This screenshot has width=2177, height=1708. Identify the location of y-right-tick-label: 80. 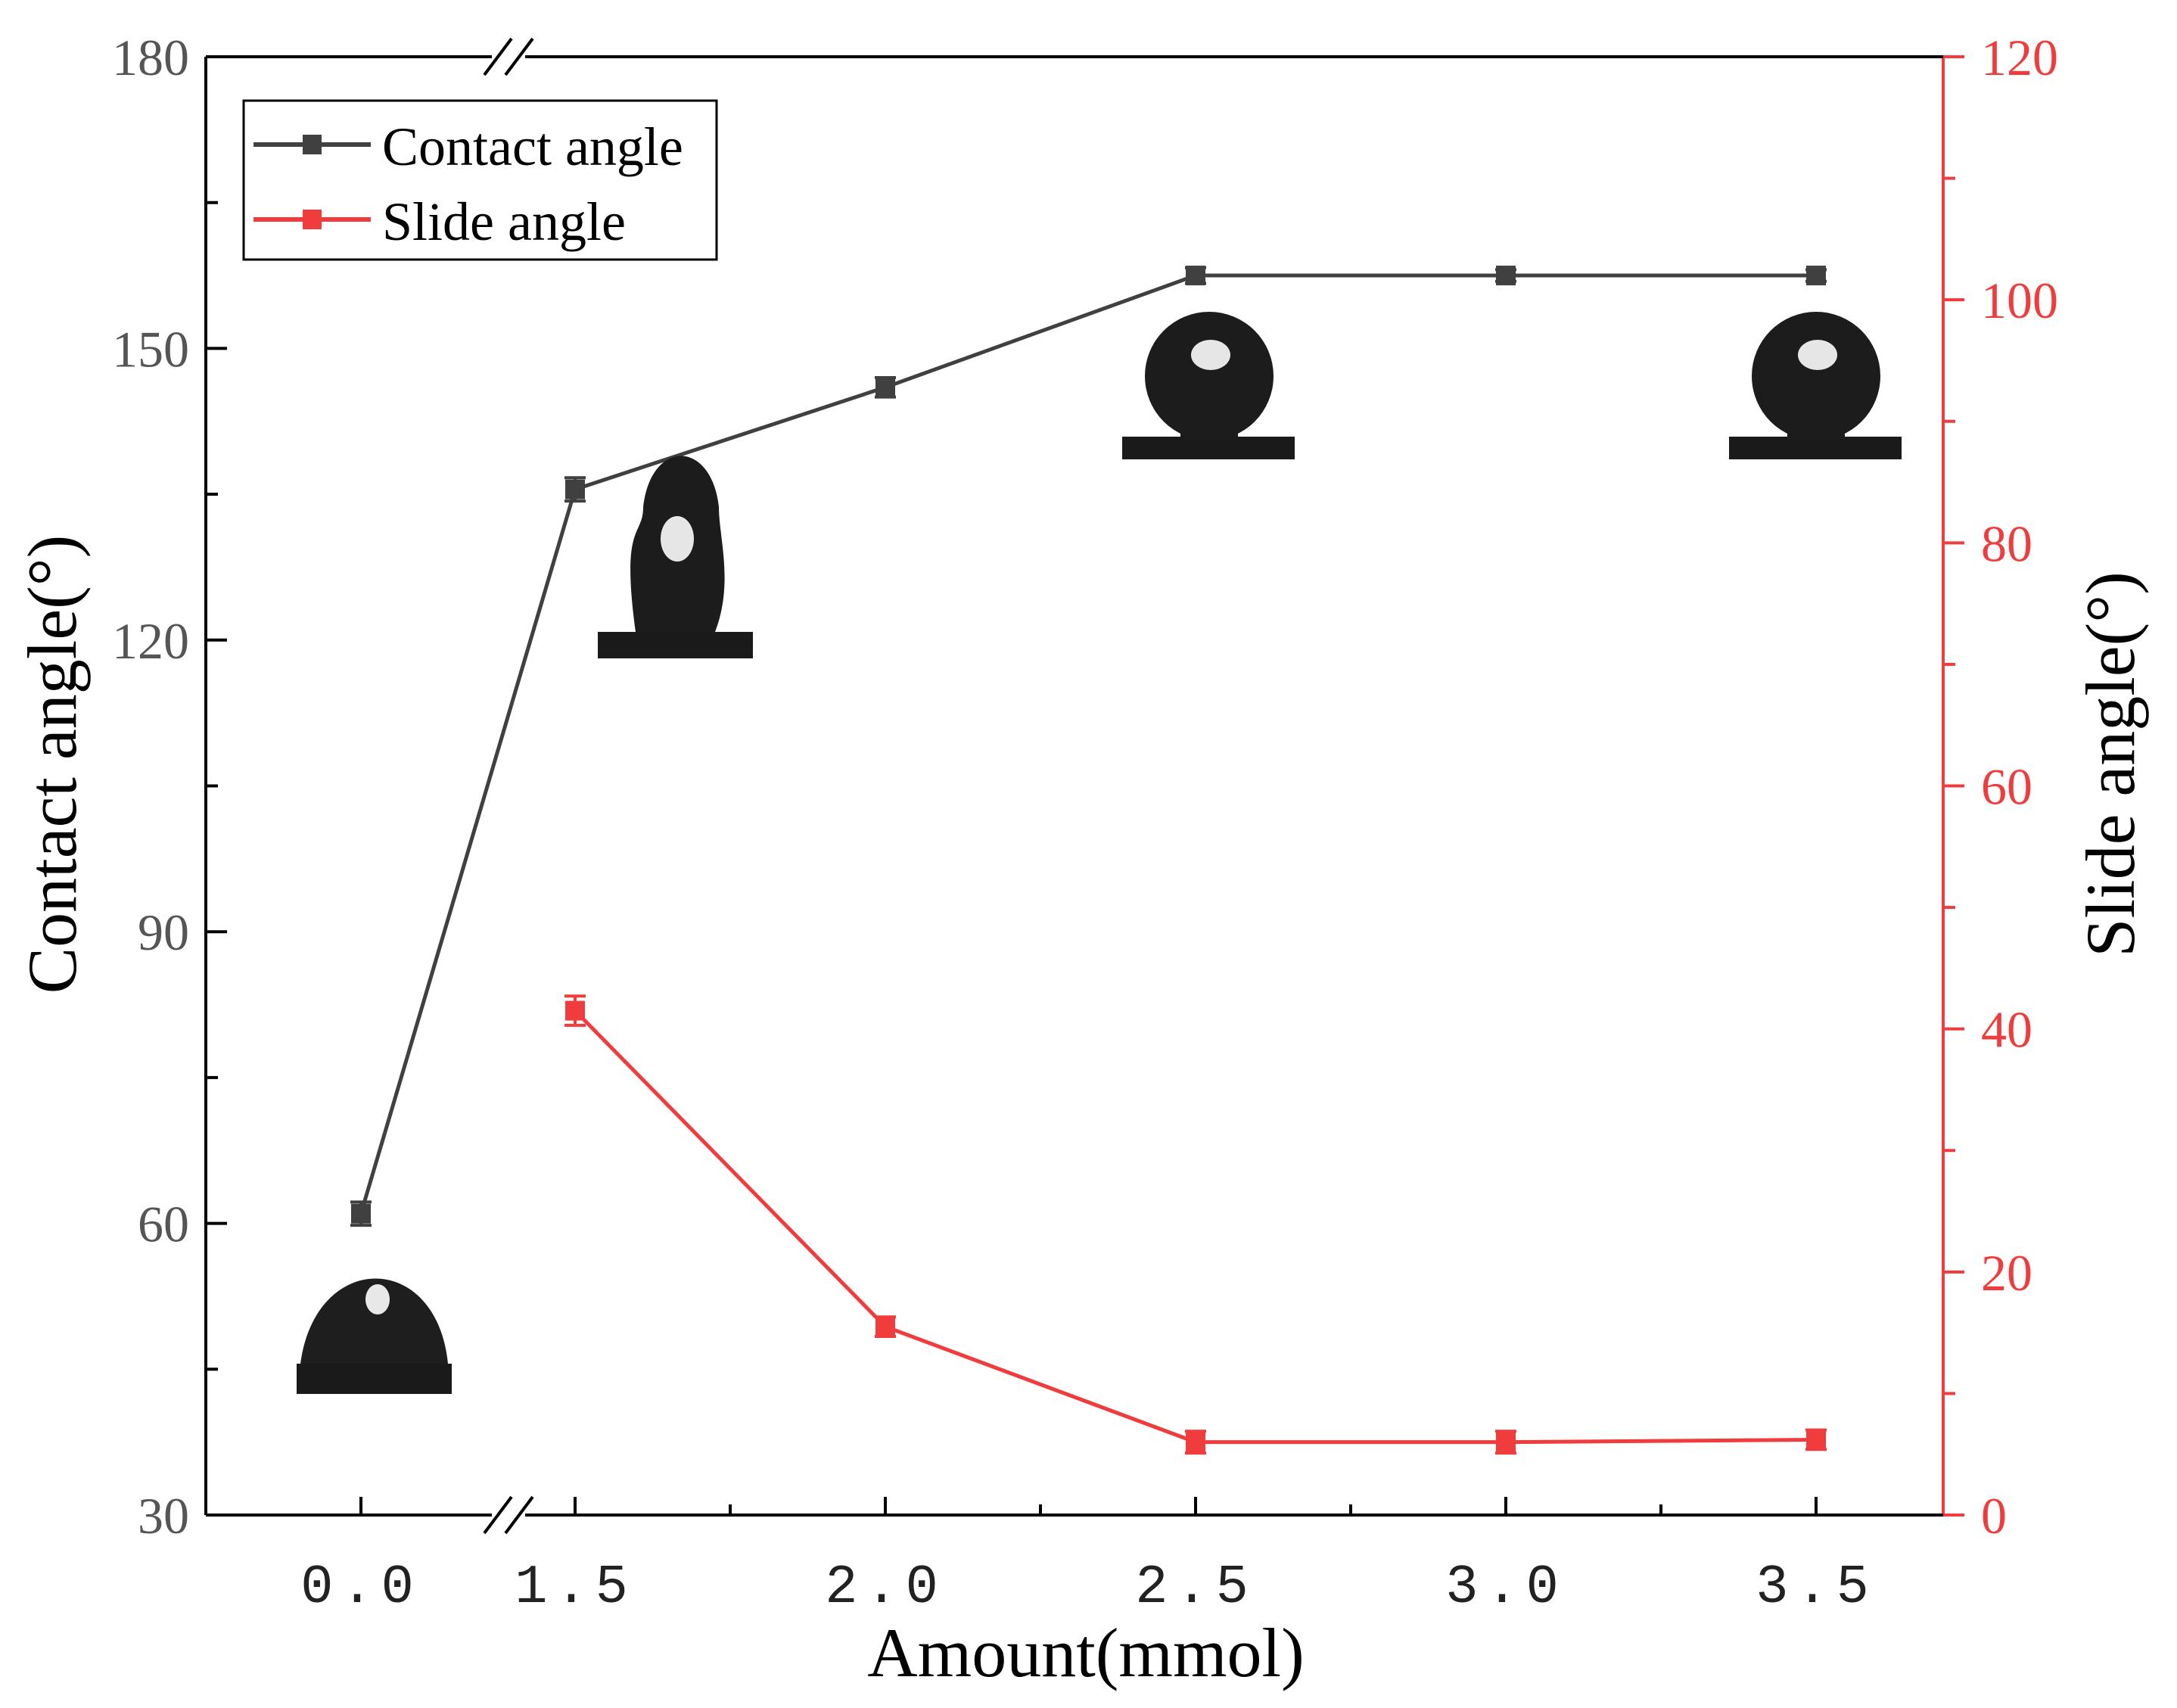
(2006, 543).